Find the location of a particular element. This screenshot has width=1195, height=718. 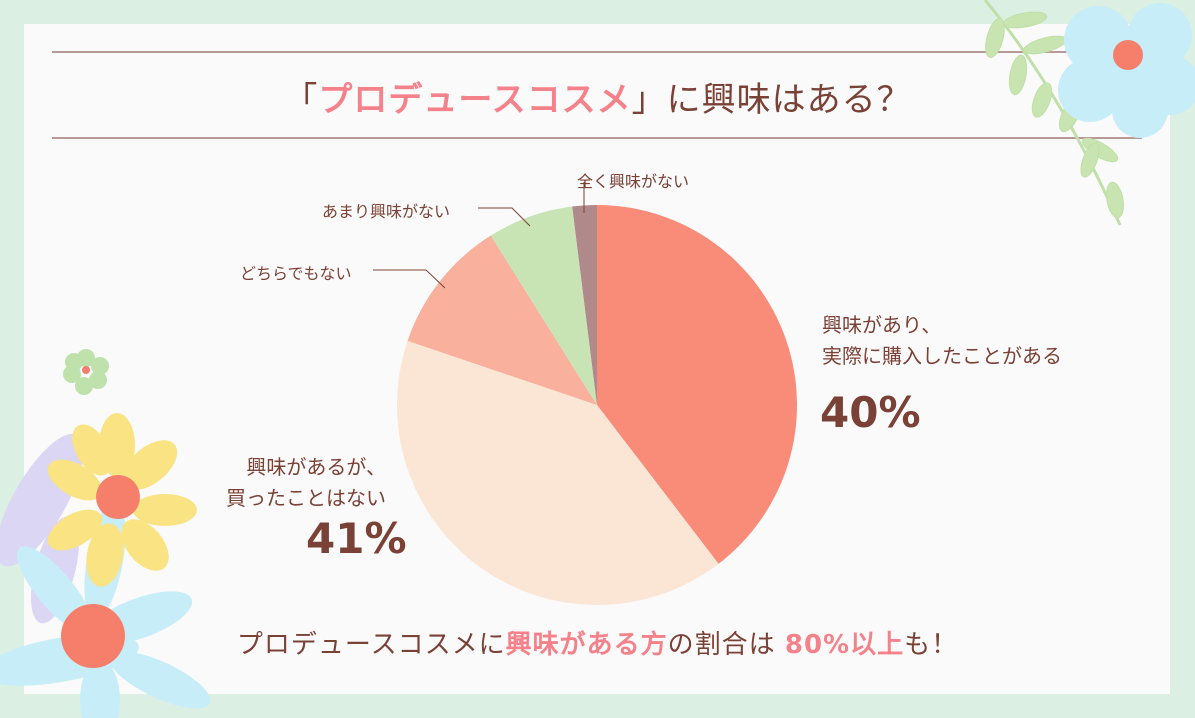

label-none: 全く興味がない is located at coordinates (633, 181).